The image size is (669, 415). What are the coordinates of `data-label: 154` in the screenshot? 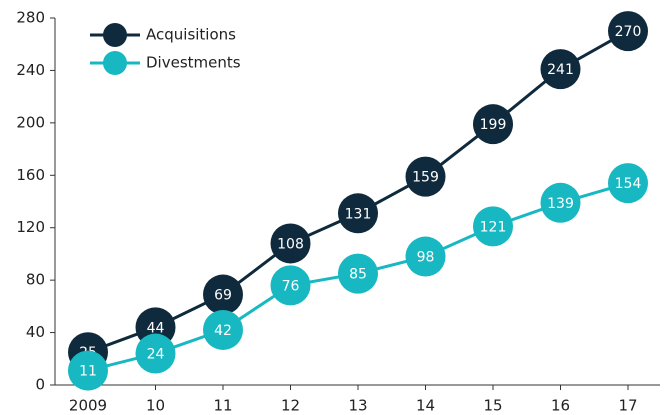 It's located at (628, 184).